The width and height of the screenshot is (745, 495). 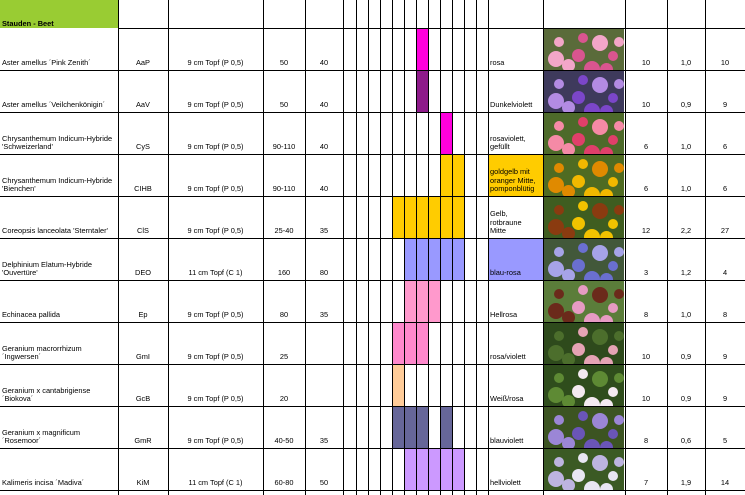 What do you see at coordinates (515, 259) in the screenshot?
I see `color-label-highlight` at bounding box center [515, 259].